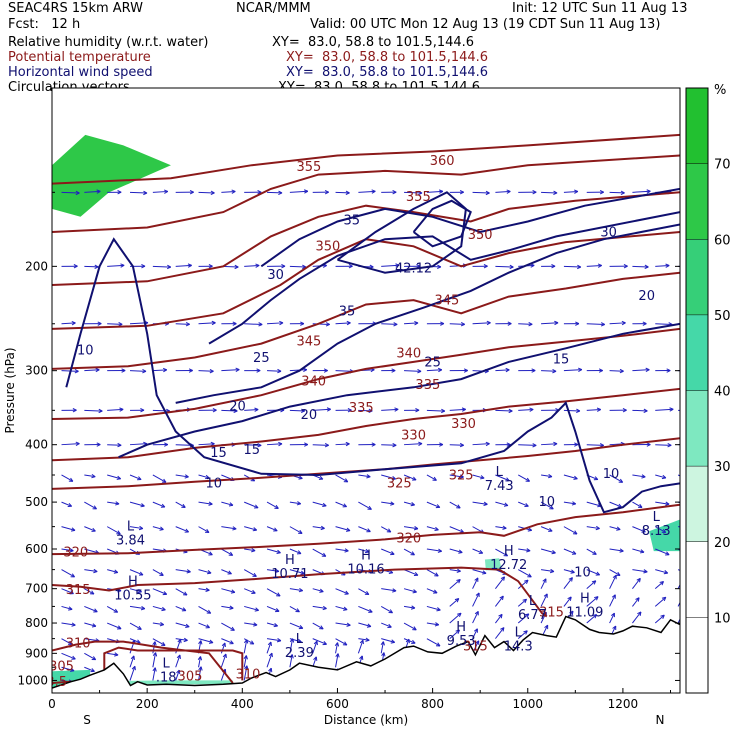 This screenshot has width=740, height=740. What do you see at coordinates (387, 57) in the screenshot?
I see `field-xy-theta: XY= 83.0, 58.8 to 101.5,144.6` at bounding box center [387, 57].